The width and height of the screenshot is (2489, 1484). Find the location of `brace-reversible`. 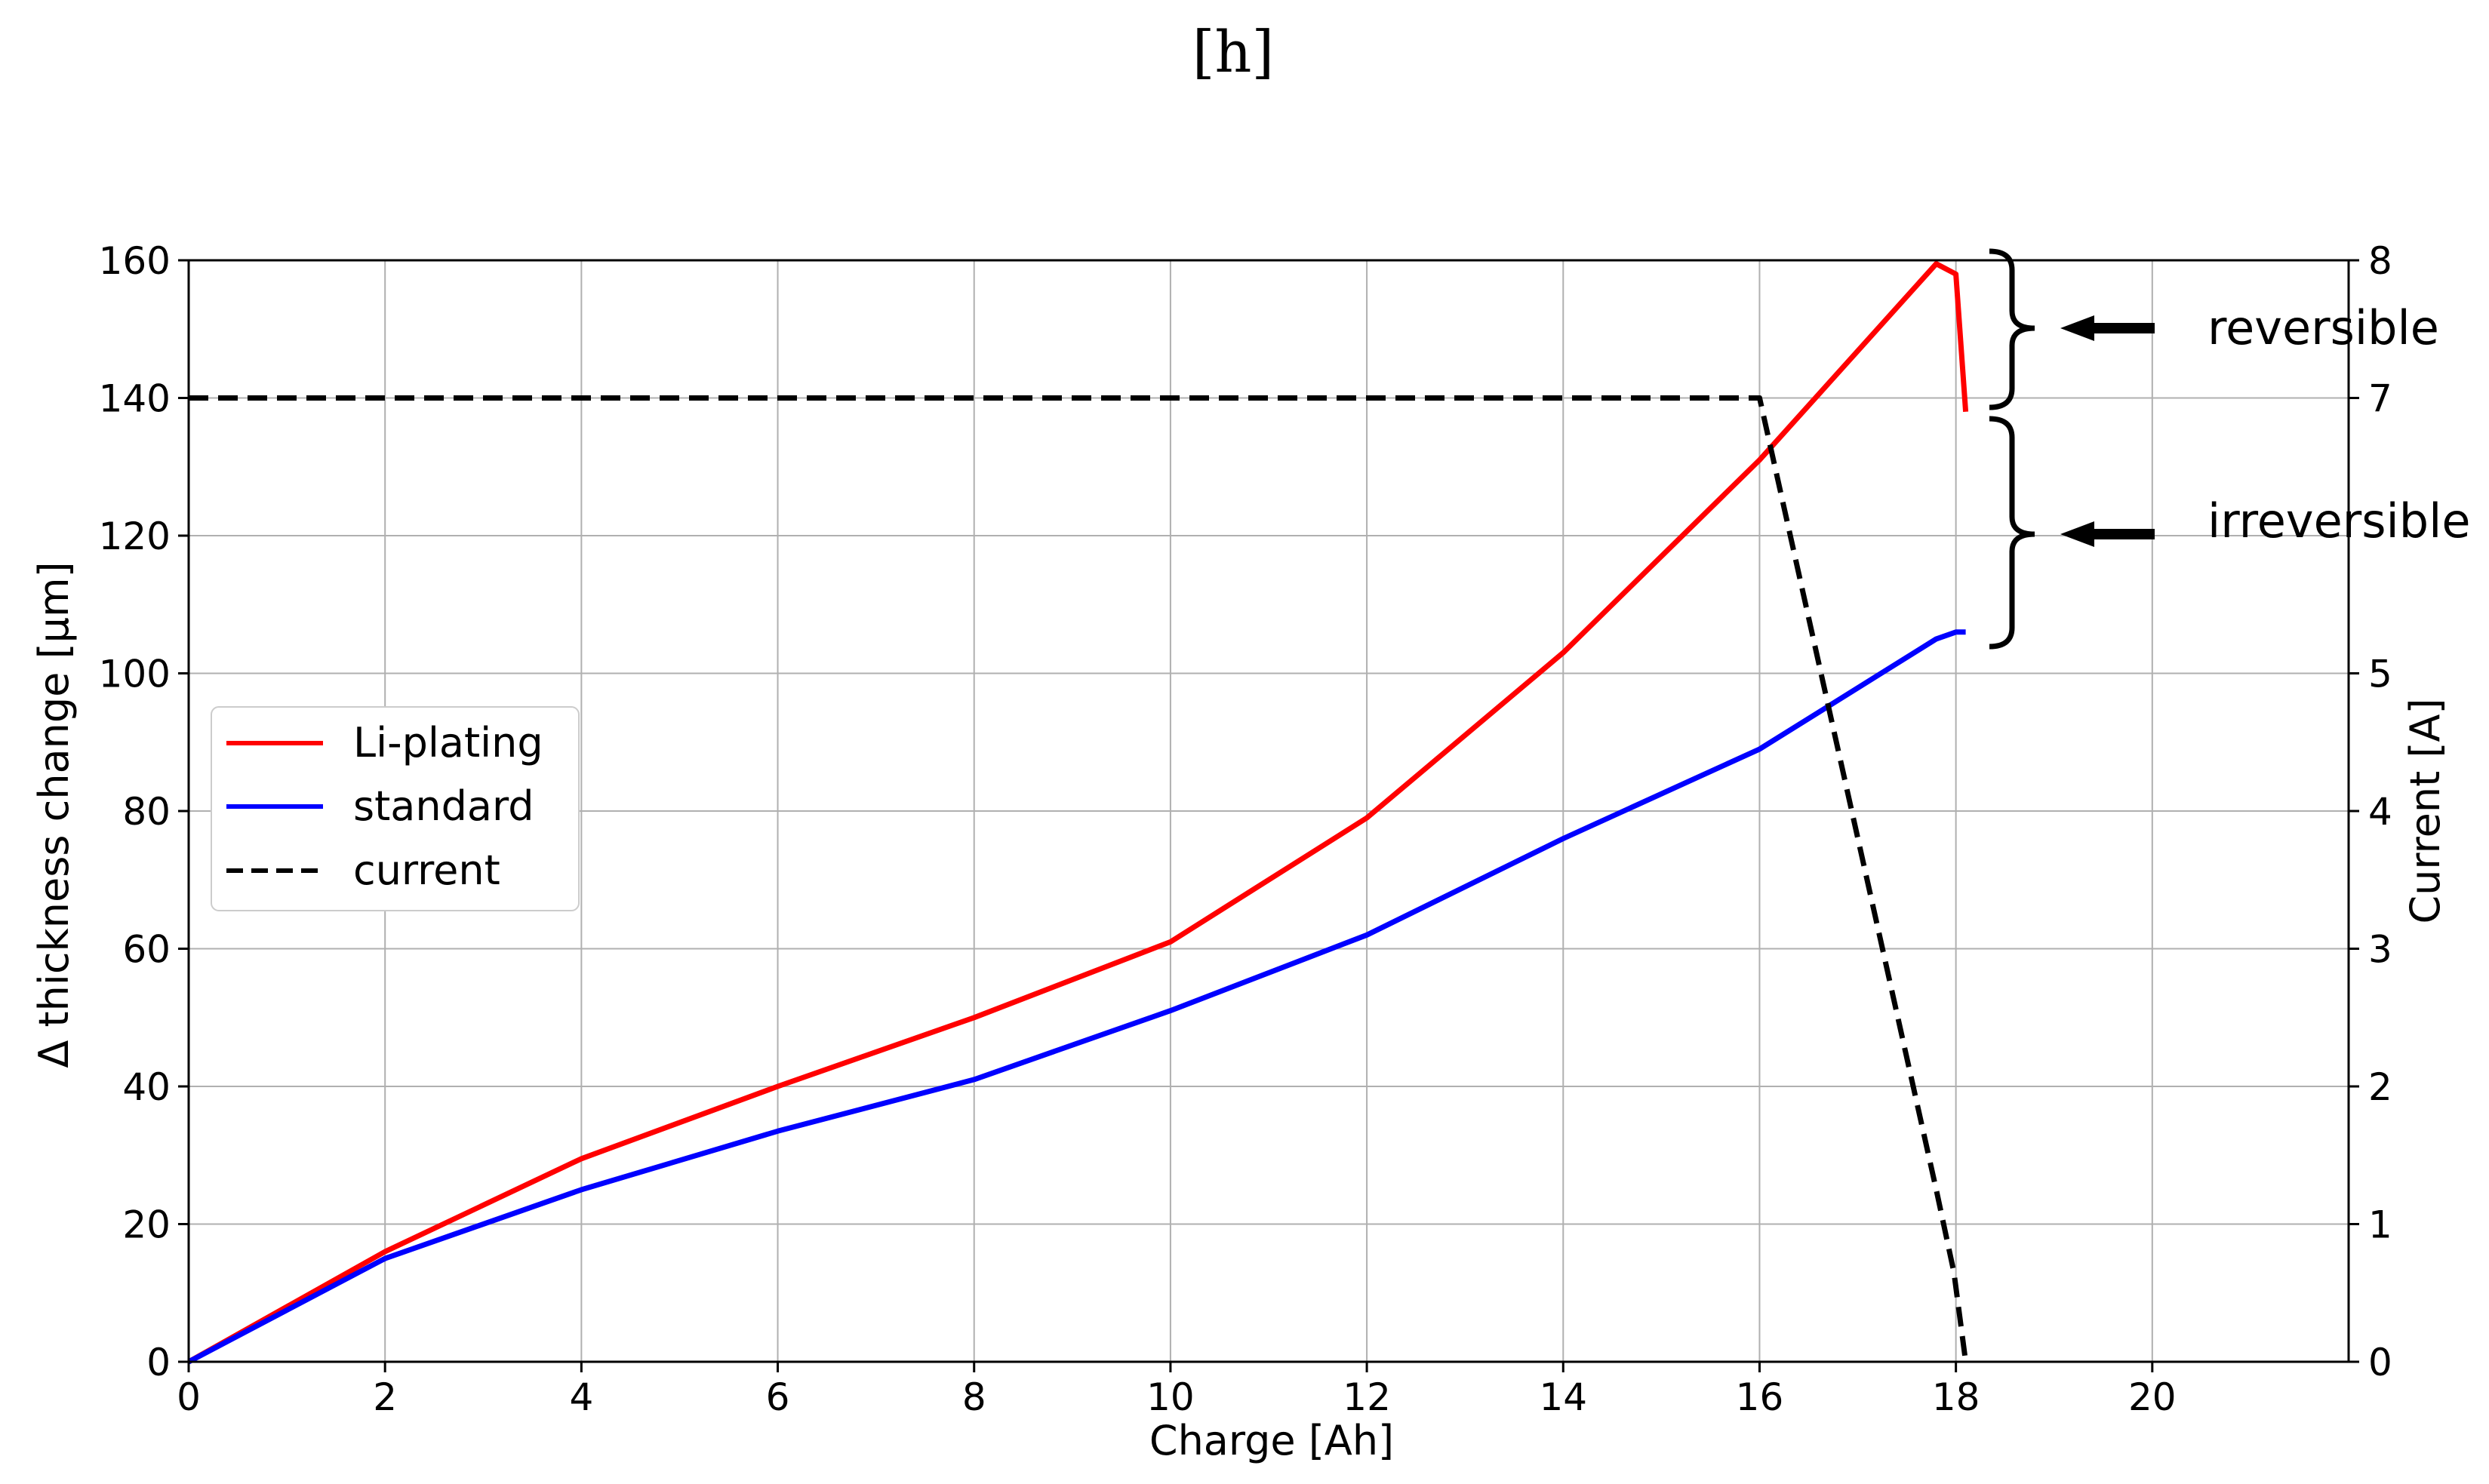

brace-reversible is located at coordinates (2012, 329).